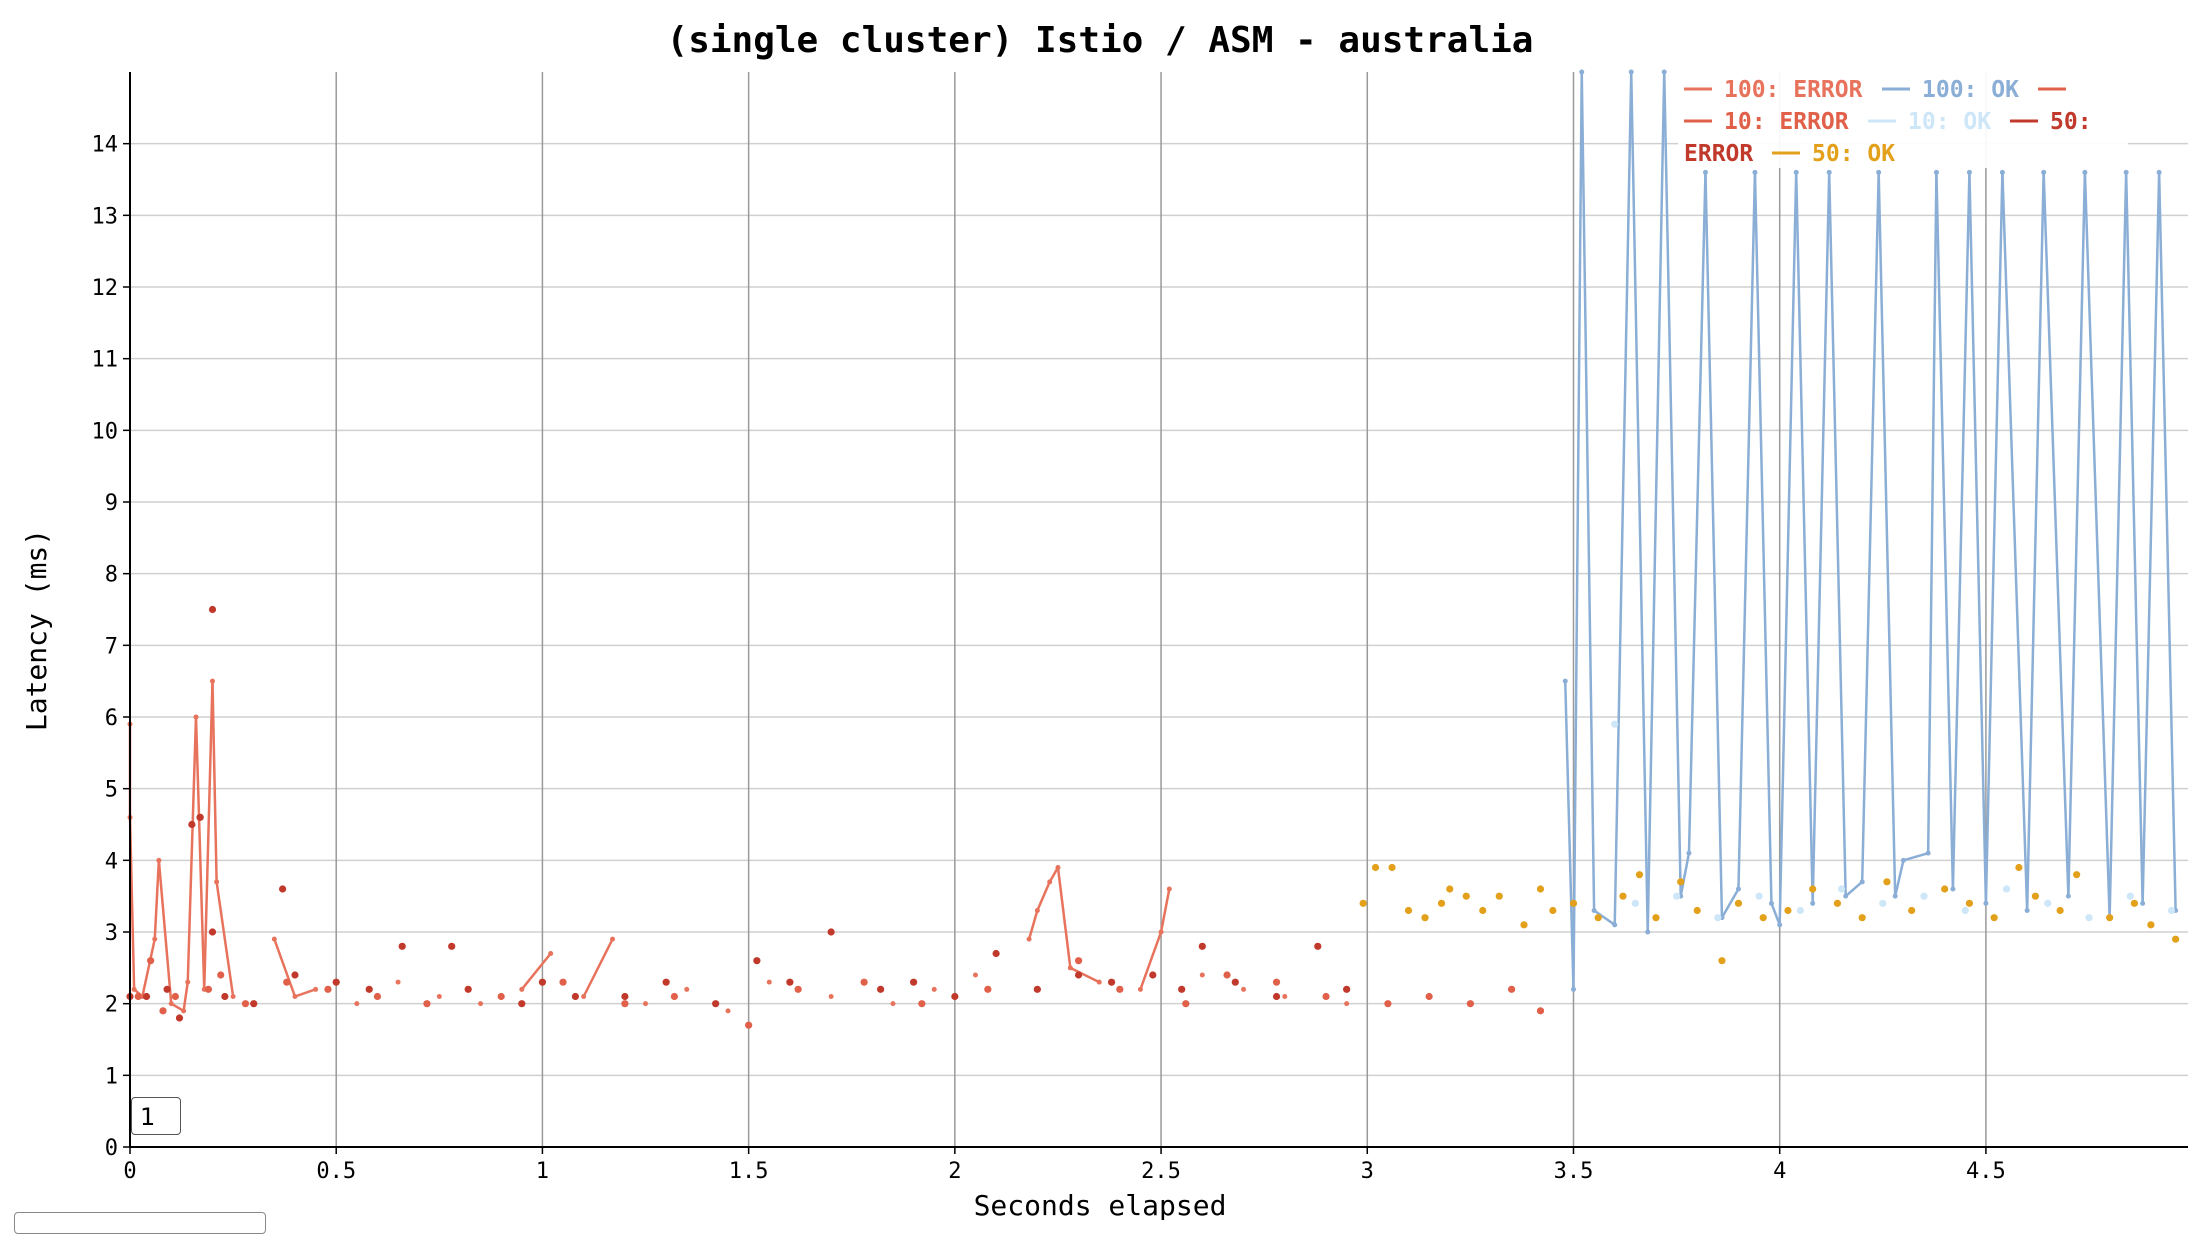  Describe the element at coordinates (1779, 1171) in the screenshot. I see `x-tick-label-8: 4` at that location.